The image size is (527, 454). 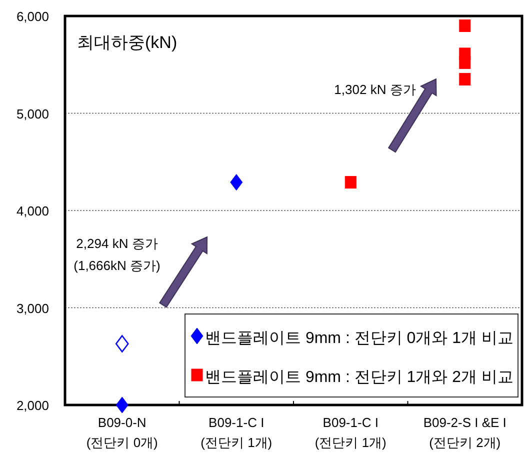 What do you see at coordinates (464, 432) in the screenshot?
I see `x-tick-label: B09-2-S I &E I (전단키 2개)` at bounding box center [464, 432].